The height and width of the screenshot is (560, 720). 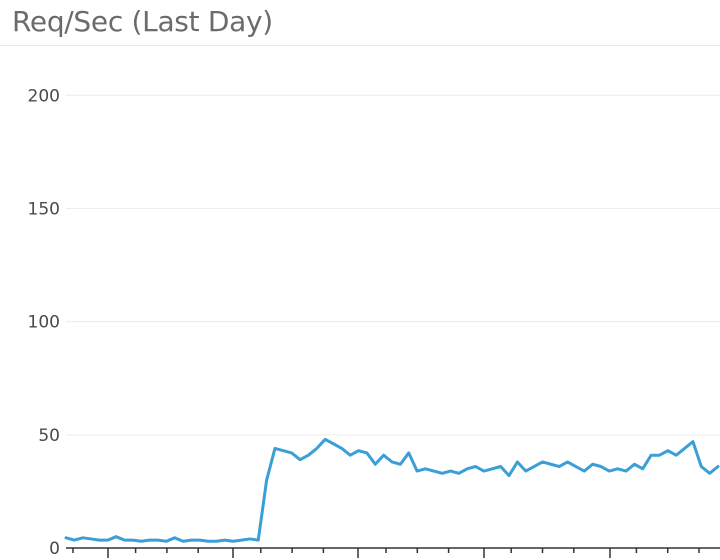 I want to click on y-tick-label-0: 0, so click(x=54, y=549).